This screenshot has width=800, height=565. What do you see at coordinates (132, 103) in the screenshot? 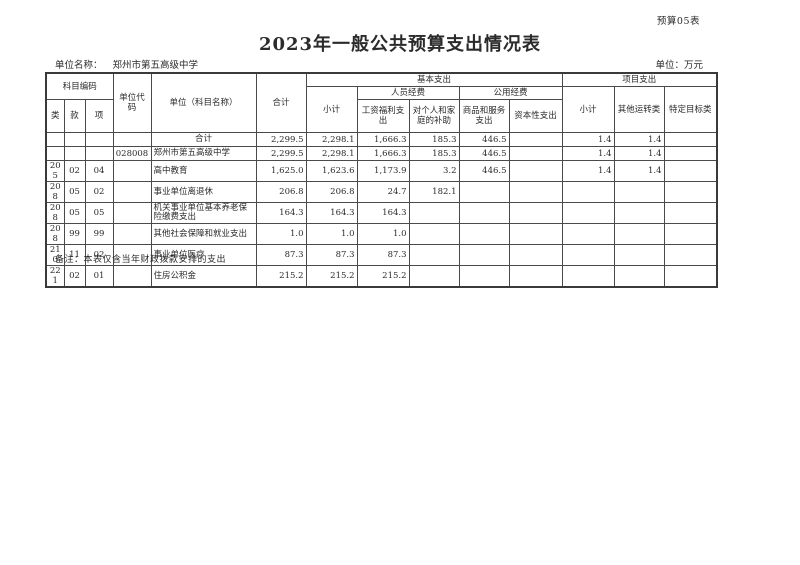
I see `header-unit-code: 单位代码` at bounding box center [132, 103].